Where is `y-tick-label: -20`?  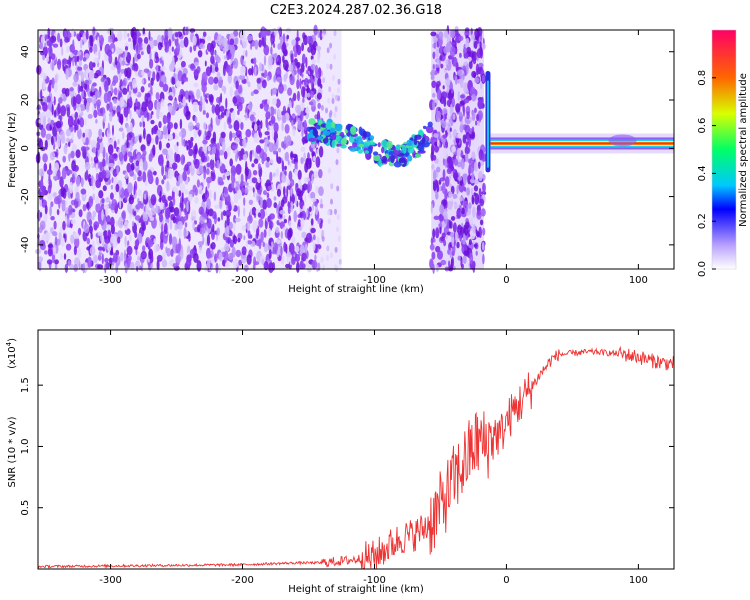 y-tick-label: -20 is located at coordinates (25, 196).